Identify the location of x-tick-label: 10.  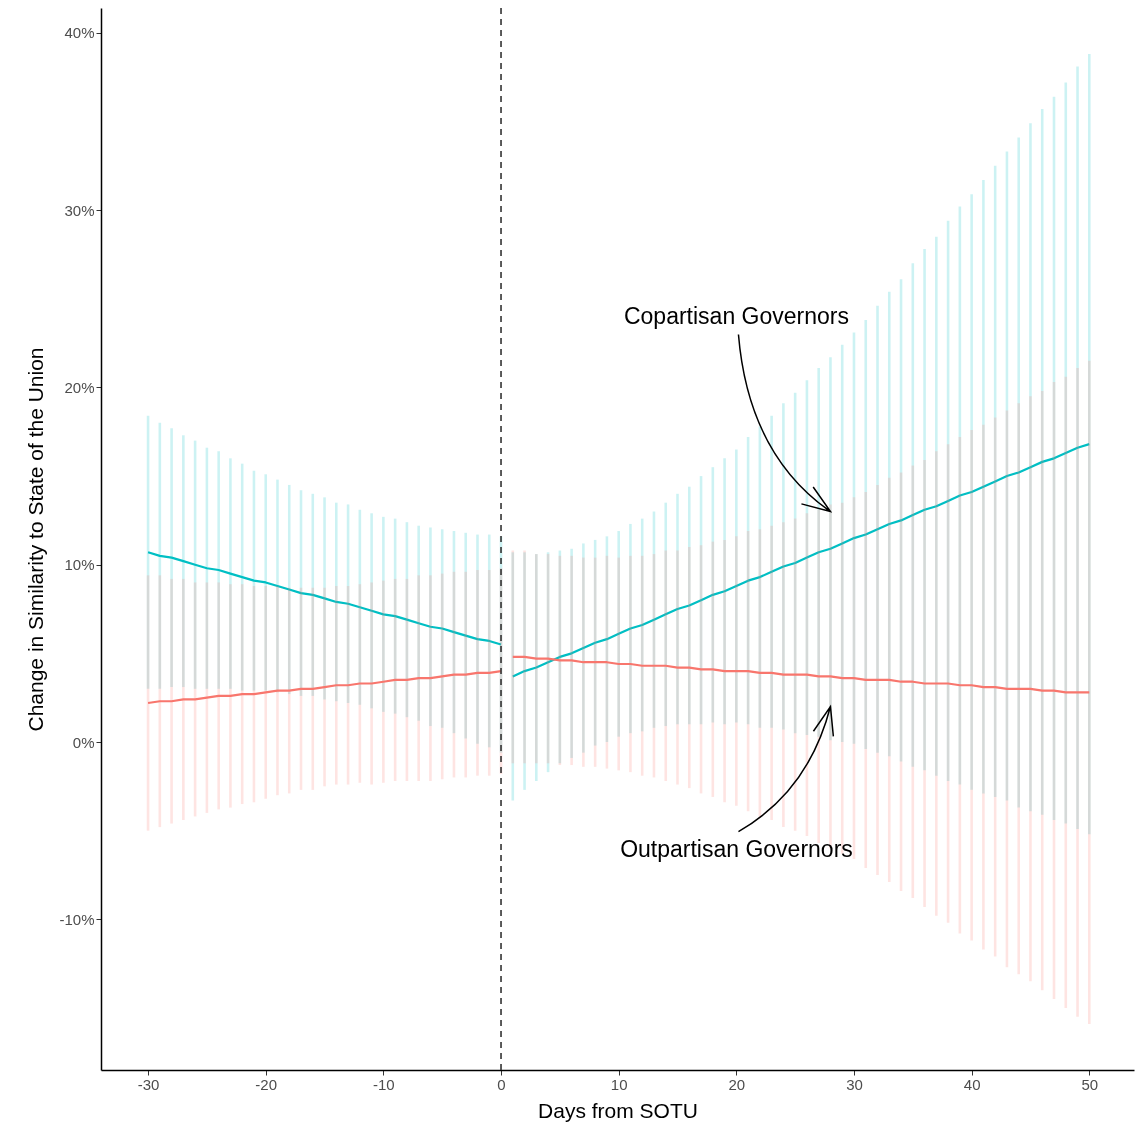
(619, 1084).